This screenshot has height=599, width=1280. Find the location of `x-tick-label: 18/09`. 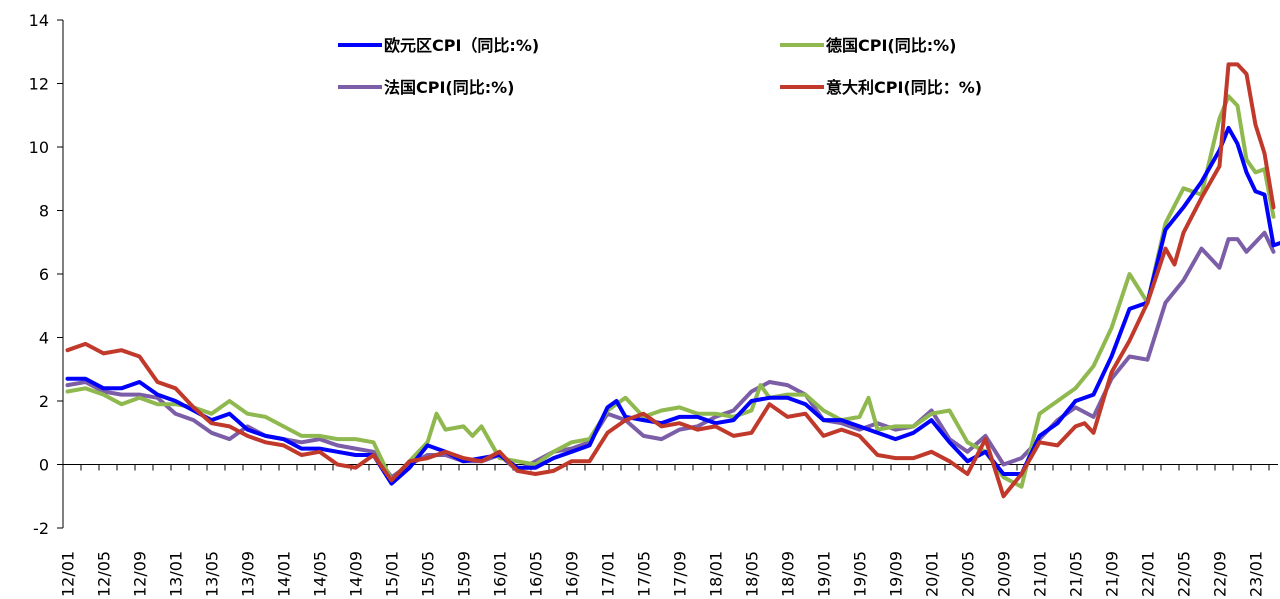

x-tick-label: 18/09 is located at coordinates (788, 574).